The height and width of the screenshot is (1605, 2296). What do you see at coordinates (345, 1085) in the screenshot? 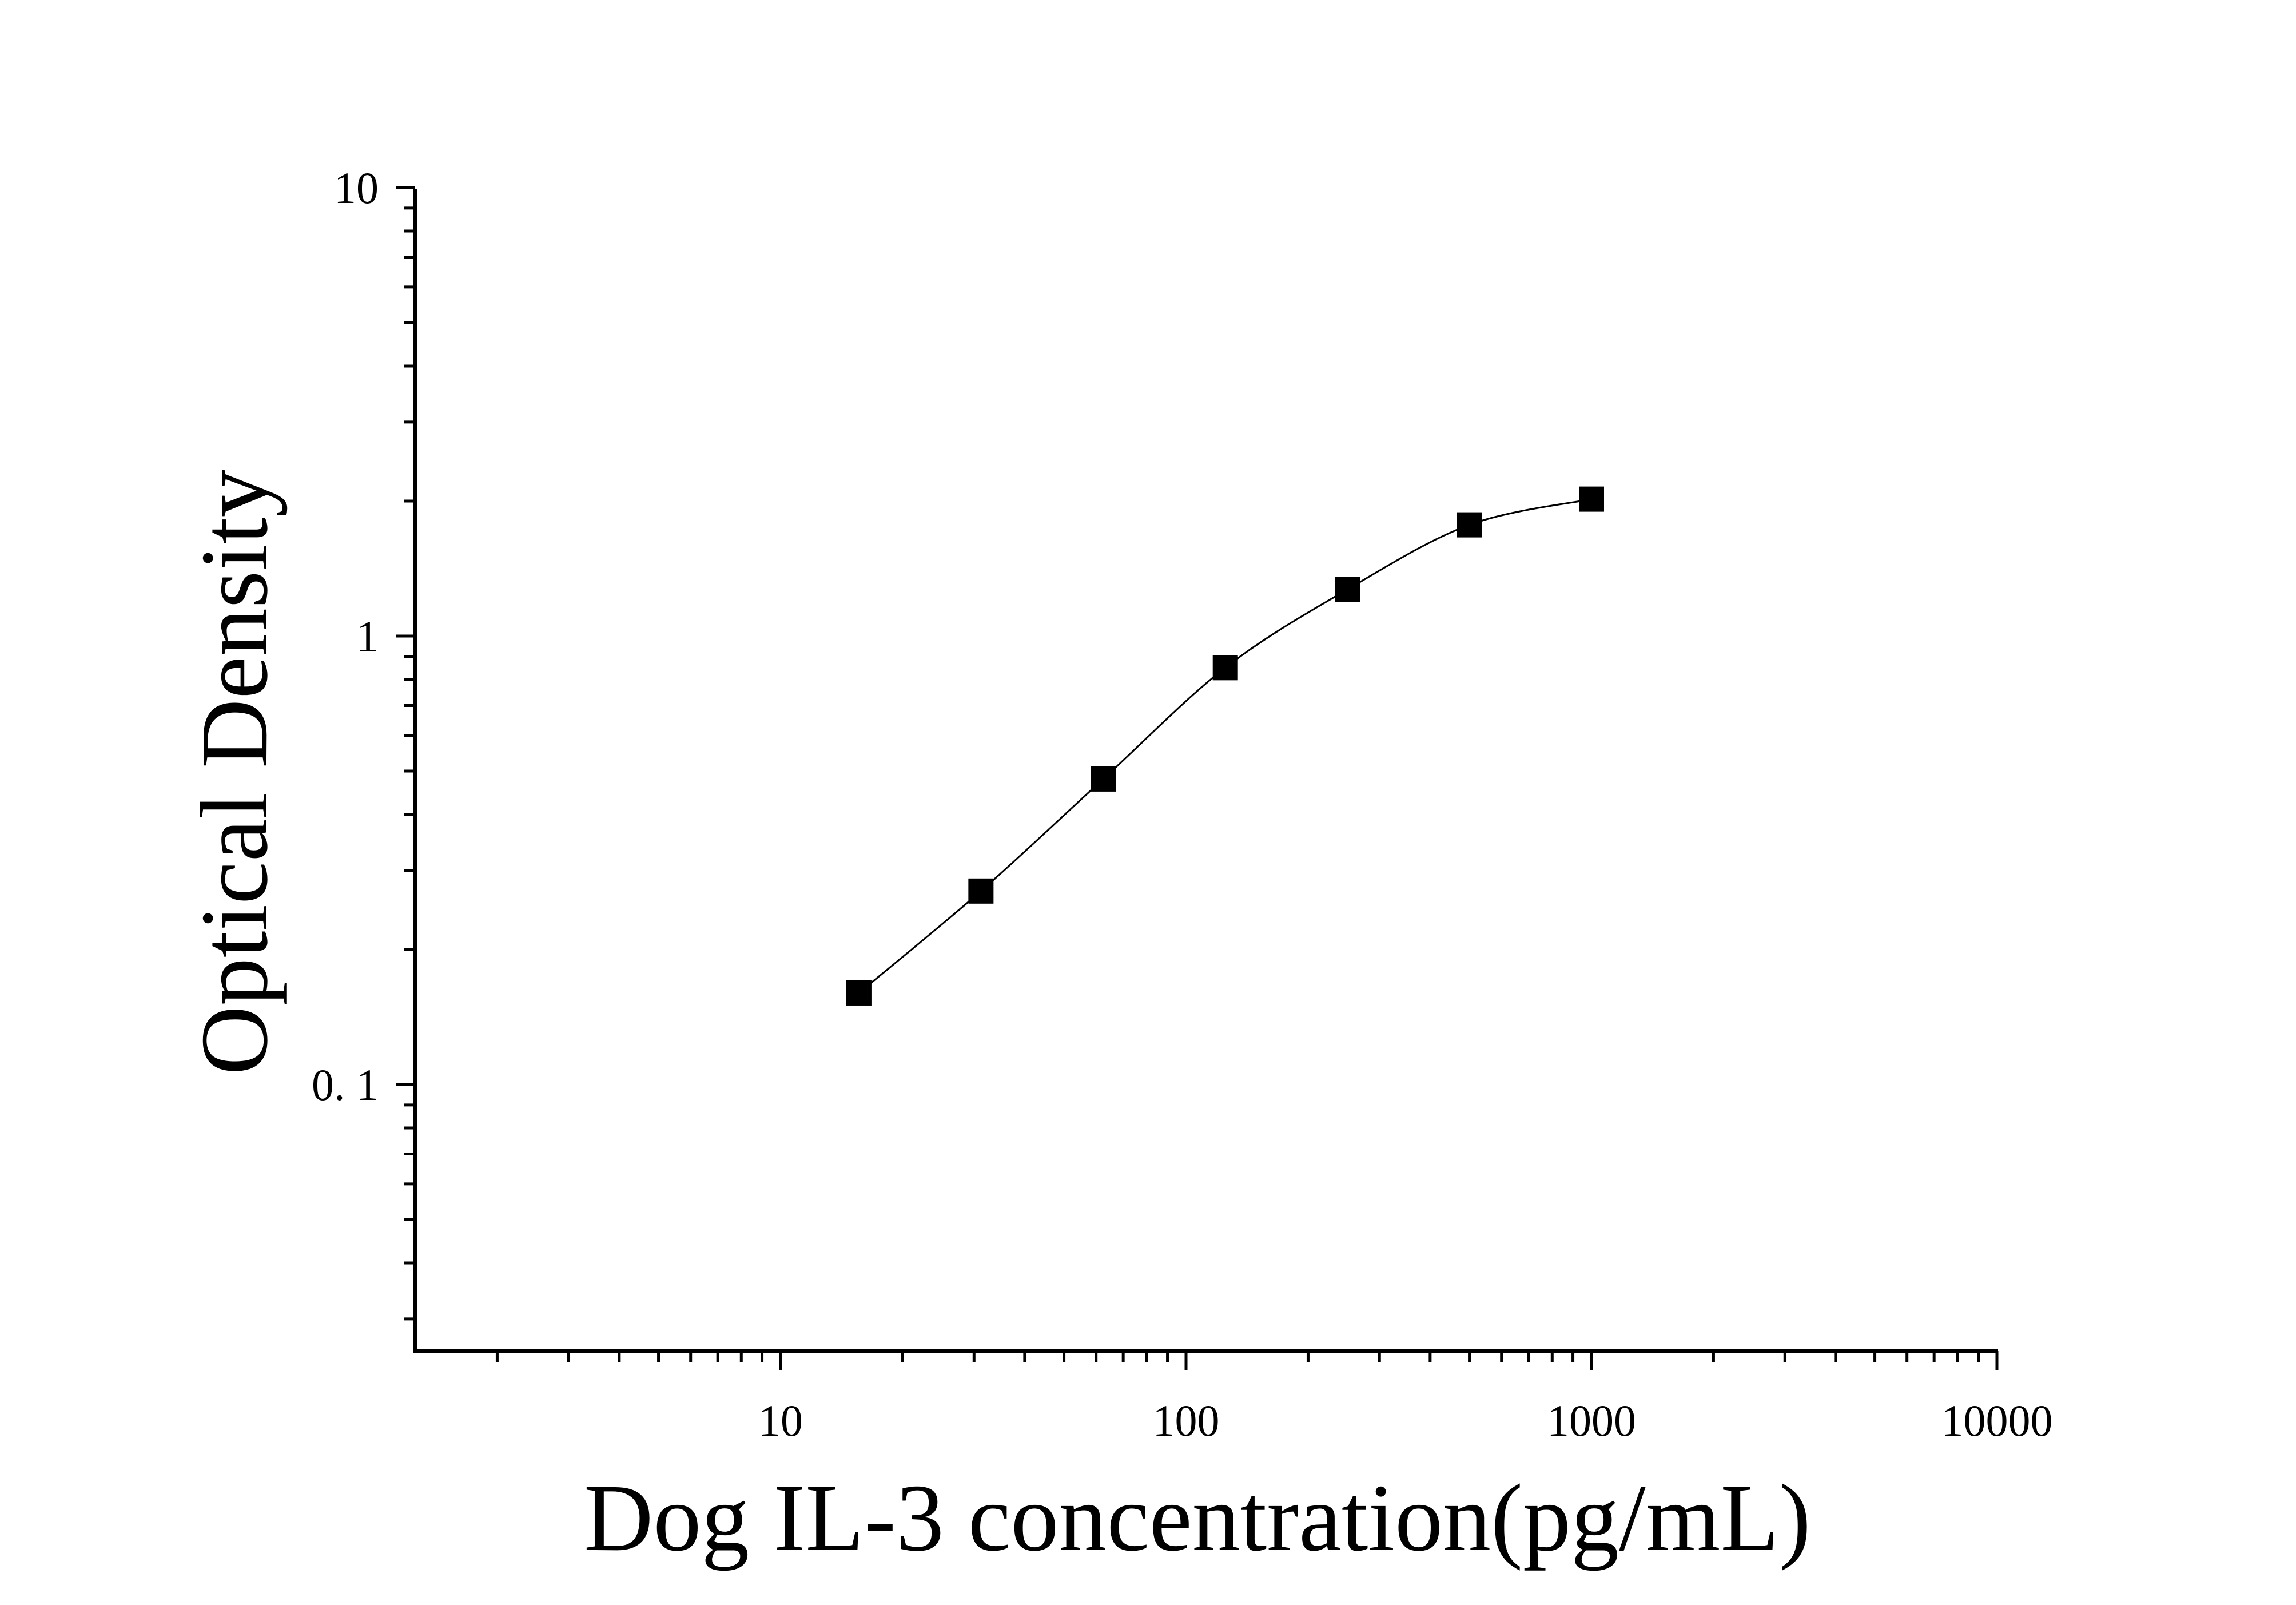
I see `y-tick-label: 0. 1` at bounding box center [345, 1085].